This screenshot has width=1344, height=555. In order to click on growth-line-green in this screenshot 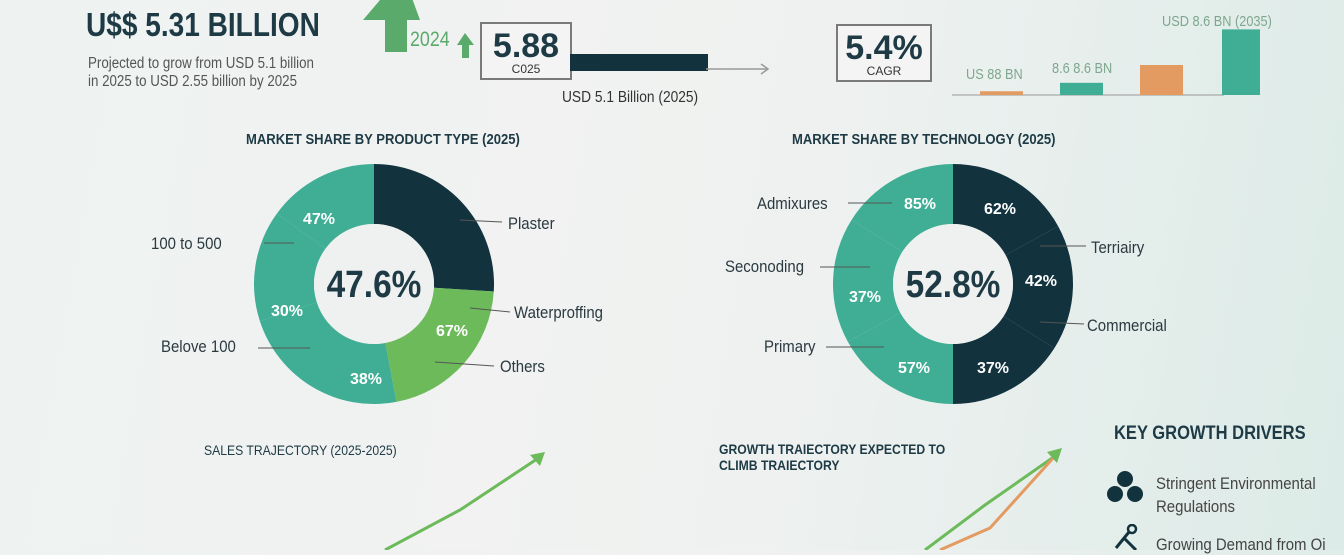, I will do `click(991, 501)`.